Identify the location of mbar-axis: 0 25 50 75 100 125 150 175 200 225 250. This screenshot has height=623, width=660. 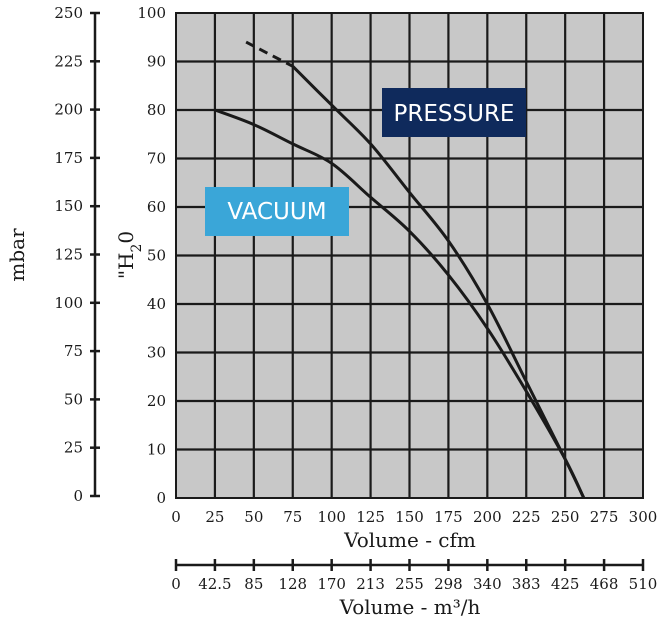
(77, 254).